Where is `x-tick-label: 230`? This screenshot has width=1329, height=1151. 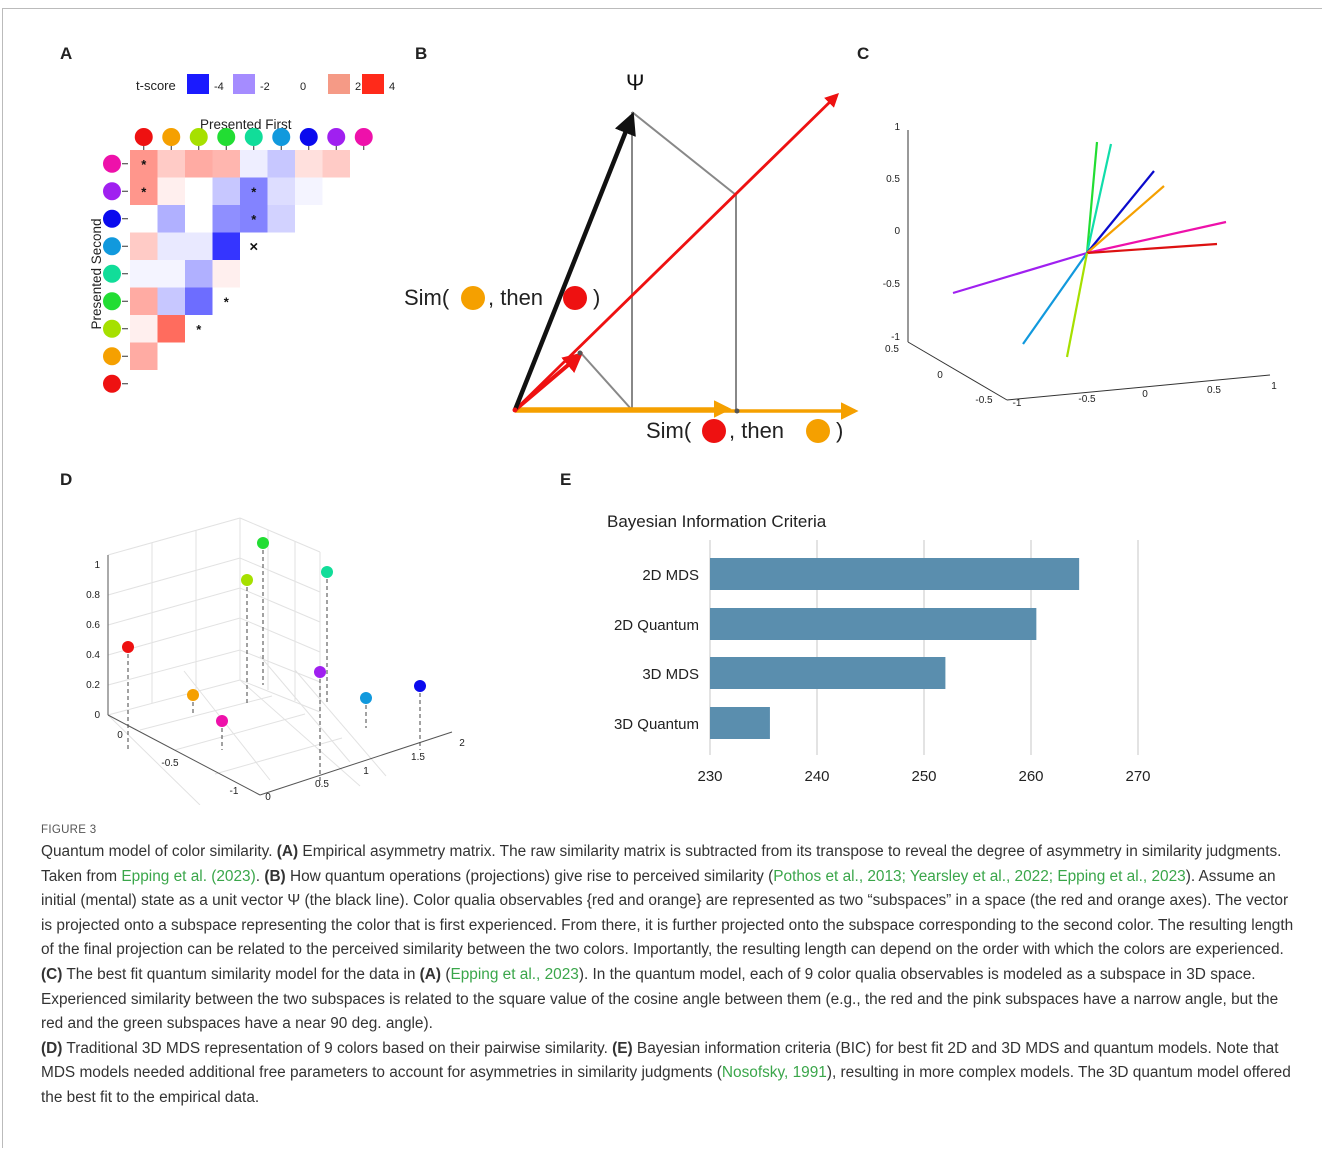
x-tick-label: 230 is located at coordinates (709, 776).